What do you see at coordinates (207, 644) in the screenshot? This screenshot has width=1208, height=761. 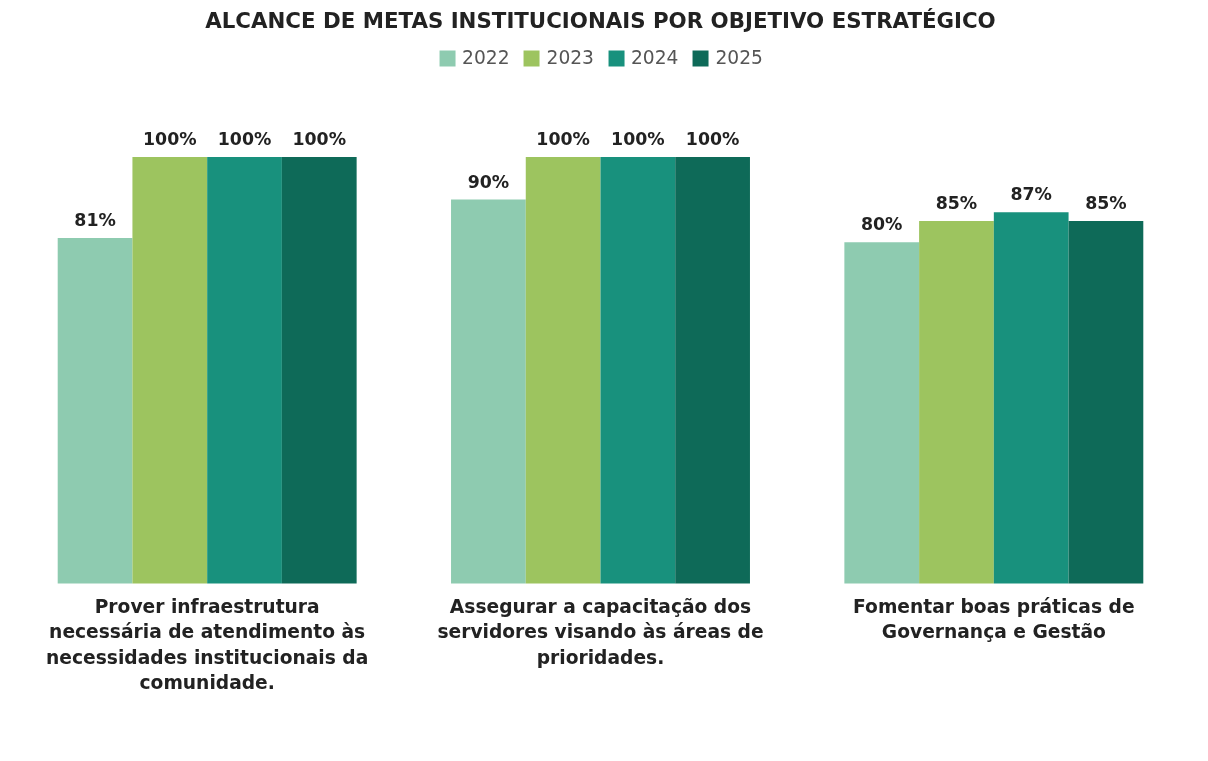 I see `x-tick-label: Prover infraestrutura necessária de atendimento às necessidades institucionais da comunidade.` at bounding box center [207, 644].